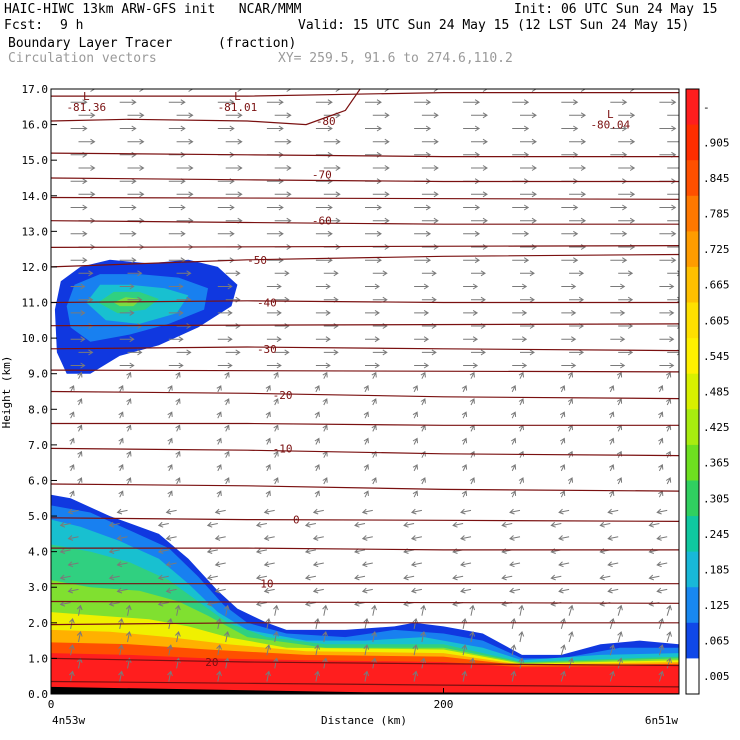  What do you see at coordinates (38, 516) in the screenshot?
I see `y-tick-label: 5.0` at bounding box center [38, 516].